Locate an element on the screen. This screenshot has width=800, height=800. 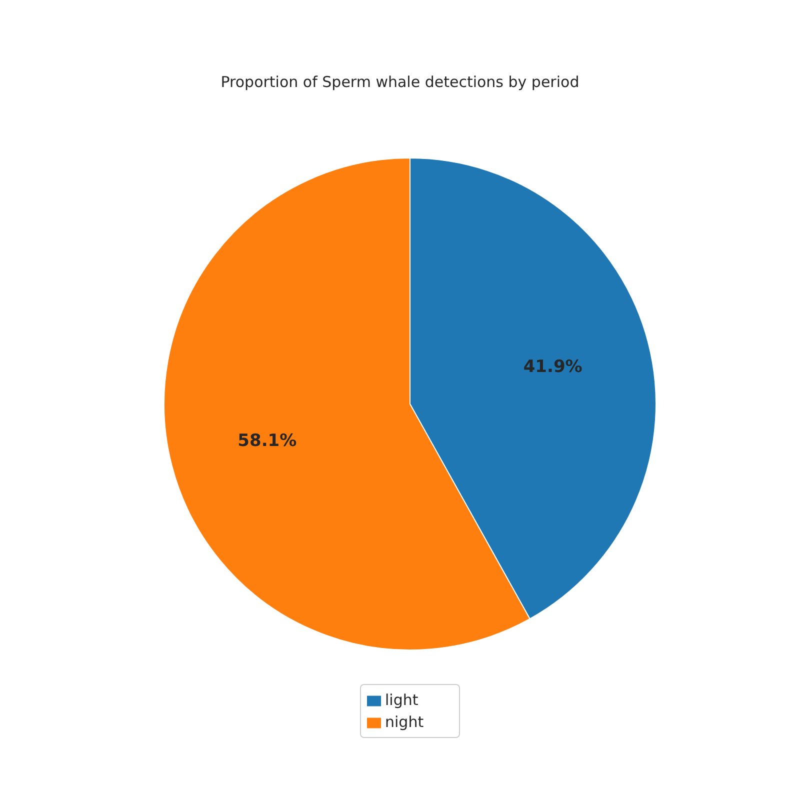
legend-label: night is located at coordinates (404, 722).